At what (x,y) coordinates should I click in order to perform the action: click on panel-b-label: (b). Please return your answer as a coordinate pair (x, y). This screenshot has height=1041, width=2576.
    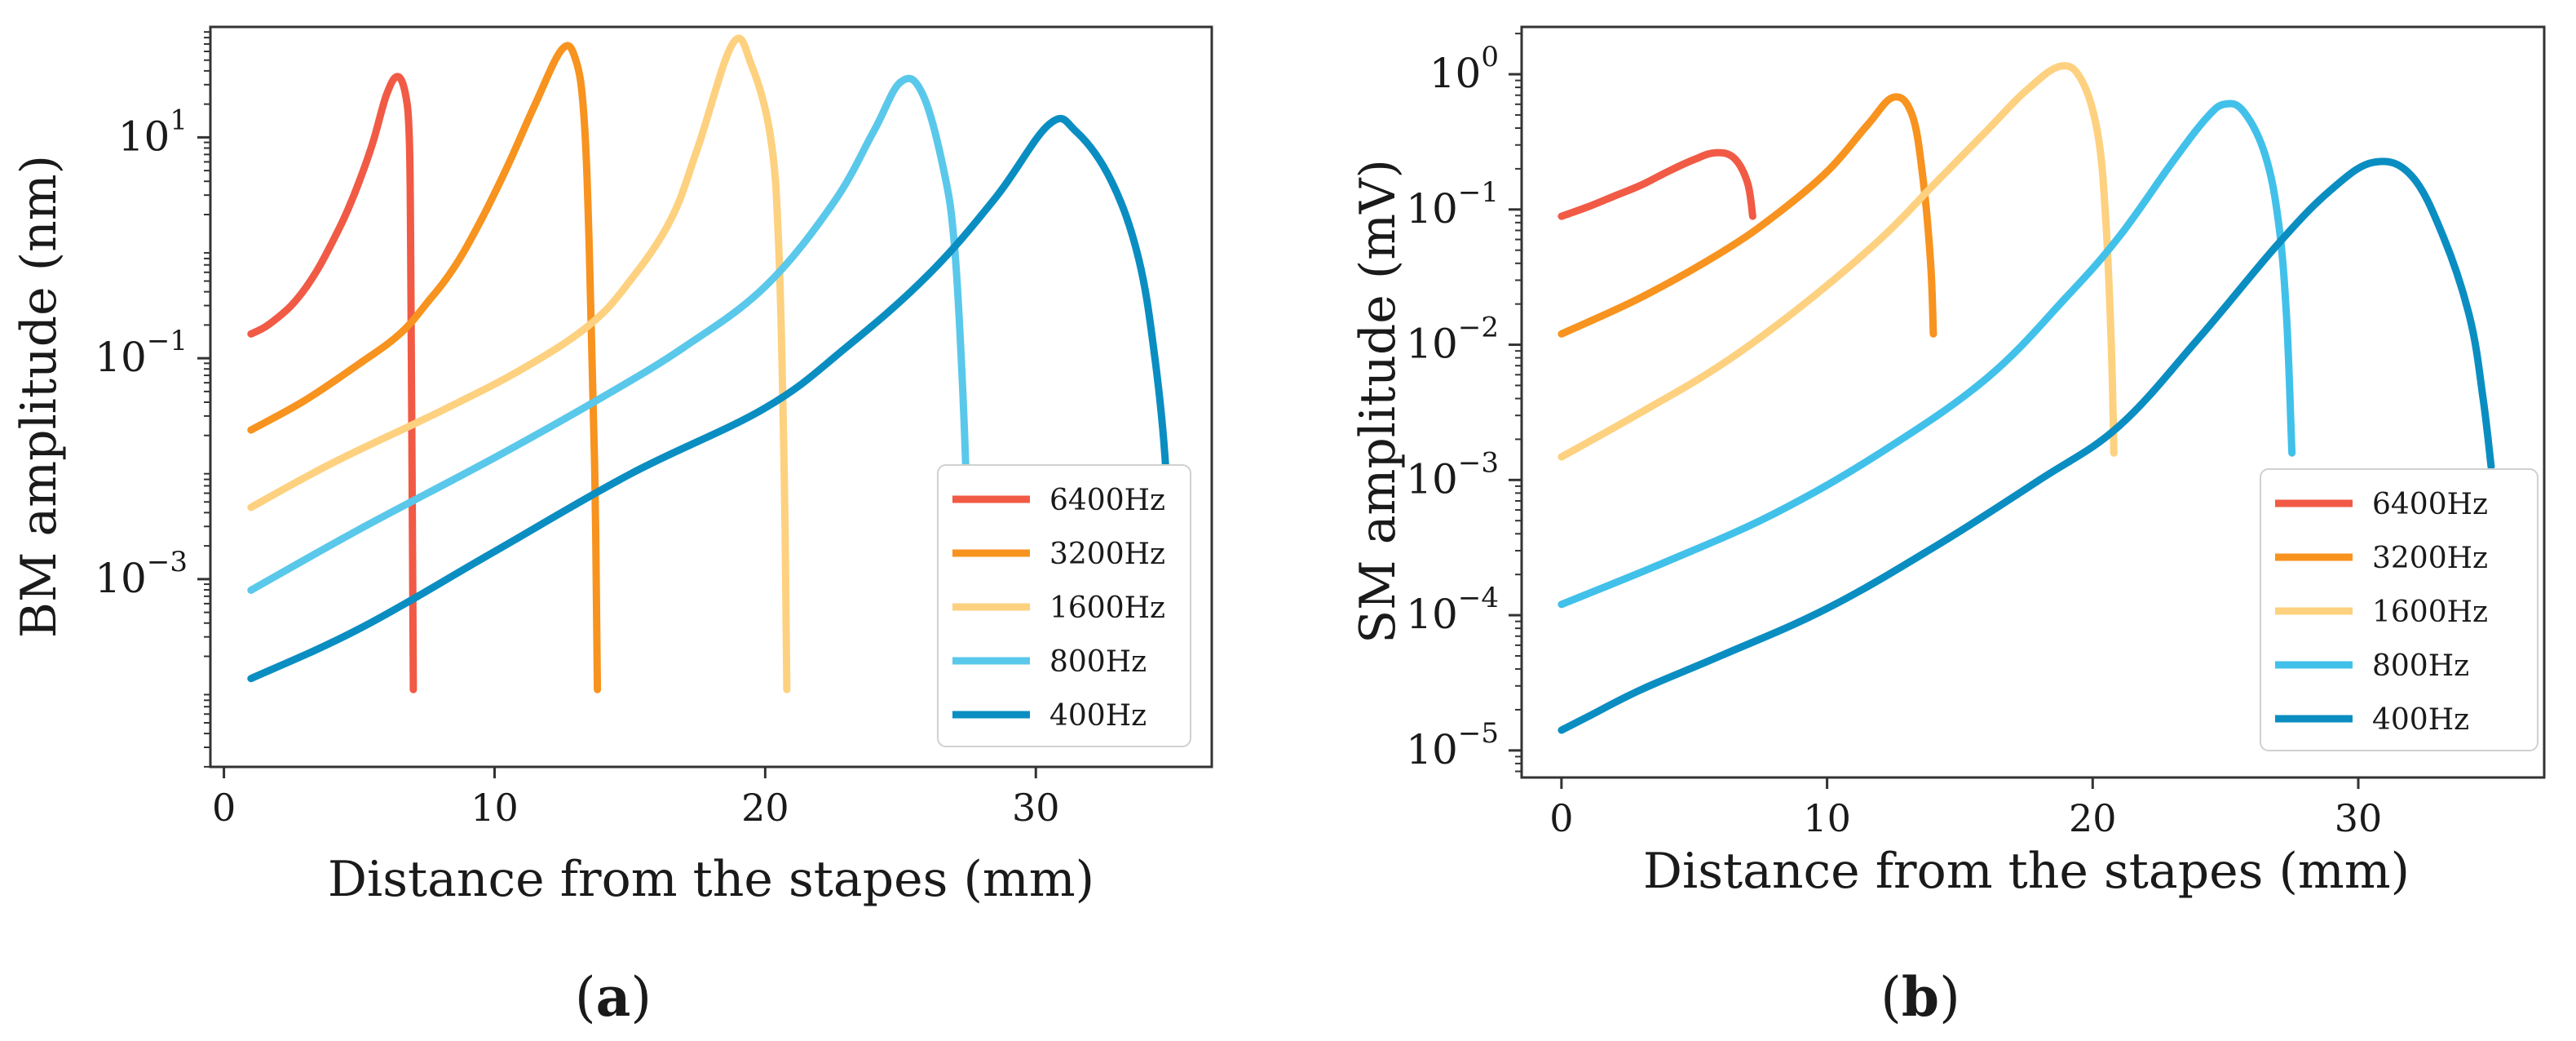
    Looking at the image, I should click on (1920, 997).